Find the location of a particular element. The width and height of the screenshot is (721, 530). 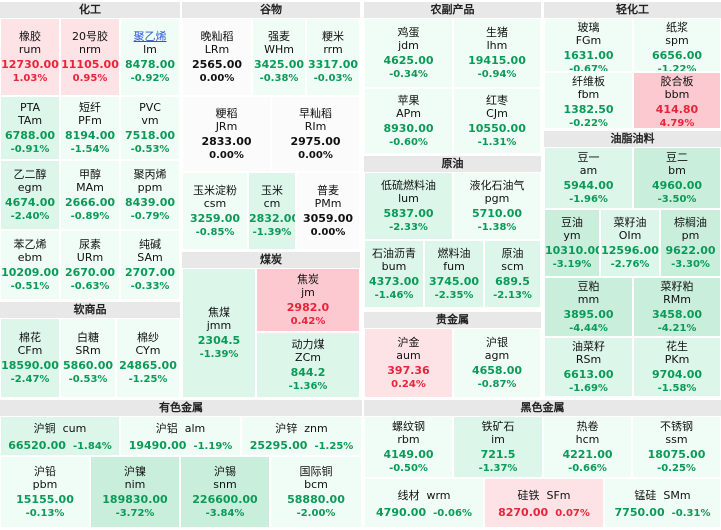

change-percent: 0.00% is located at coordinates (226, 155).